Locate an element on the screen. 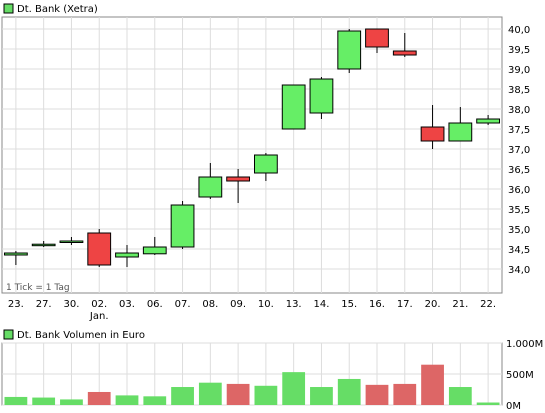  price-y-tick-label: 37,0 is located at coordinates (519, 150).